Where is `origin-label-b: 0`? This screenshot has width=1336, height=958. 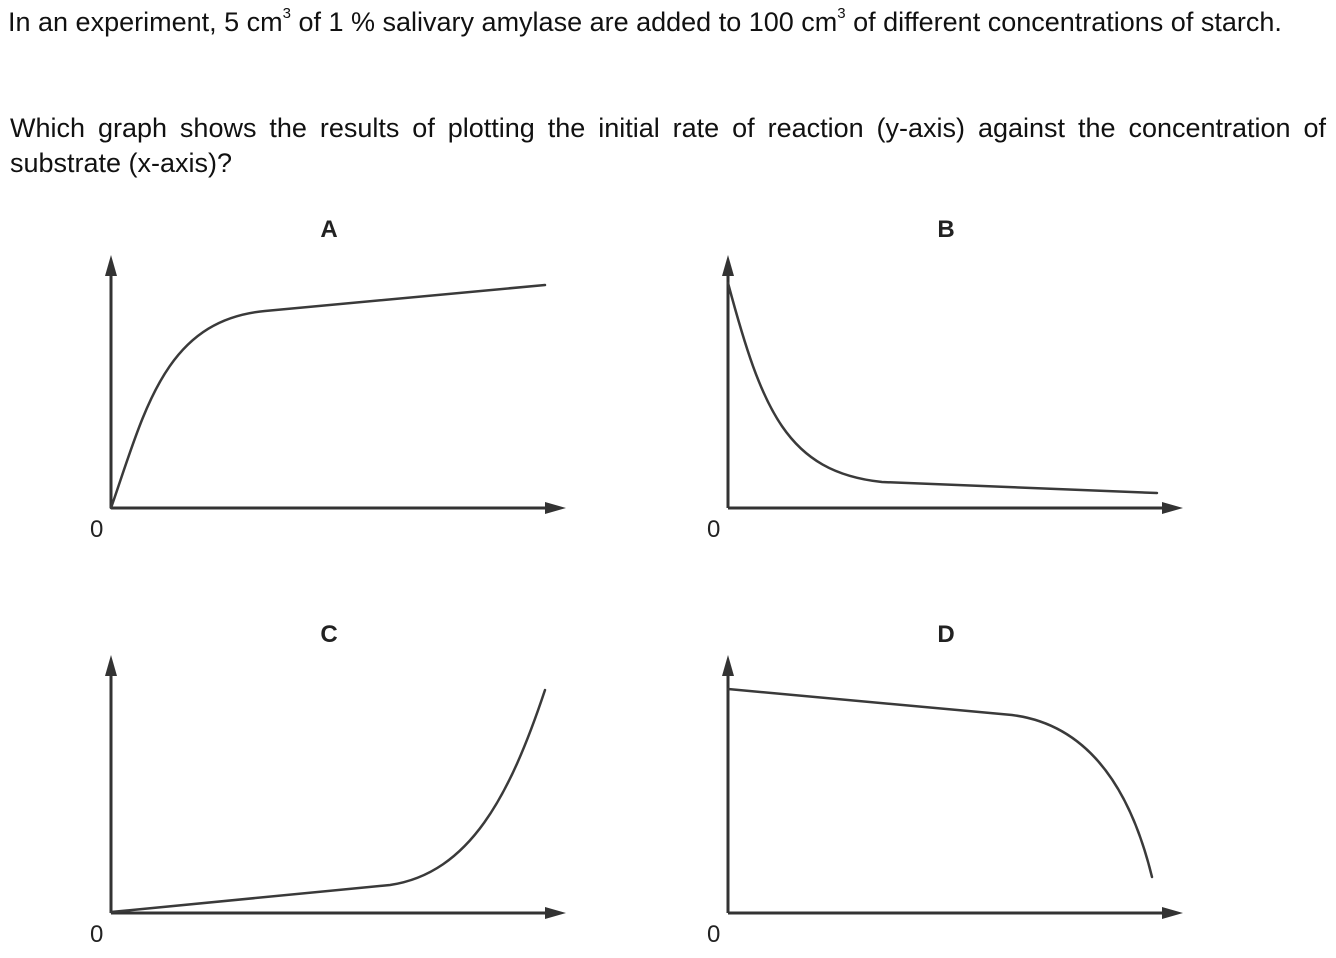 origin-label-b: 0 is located at coordinates (714, 529).